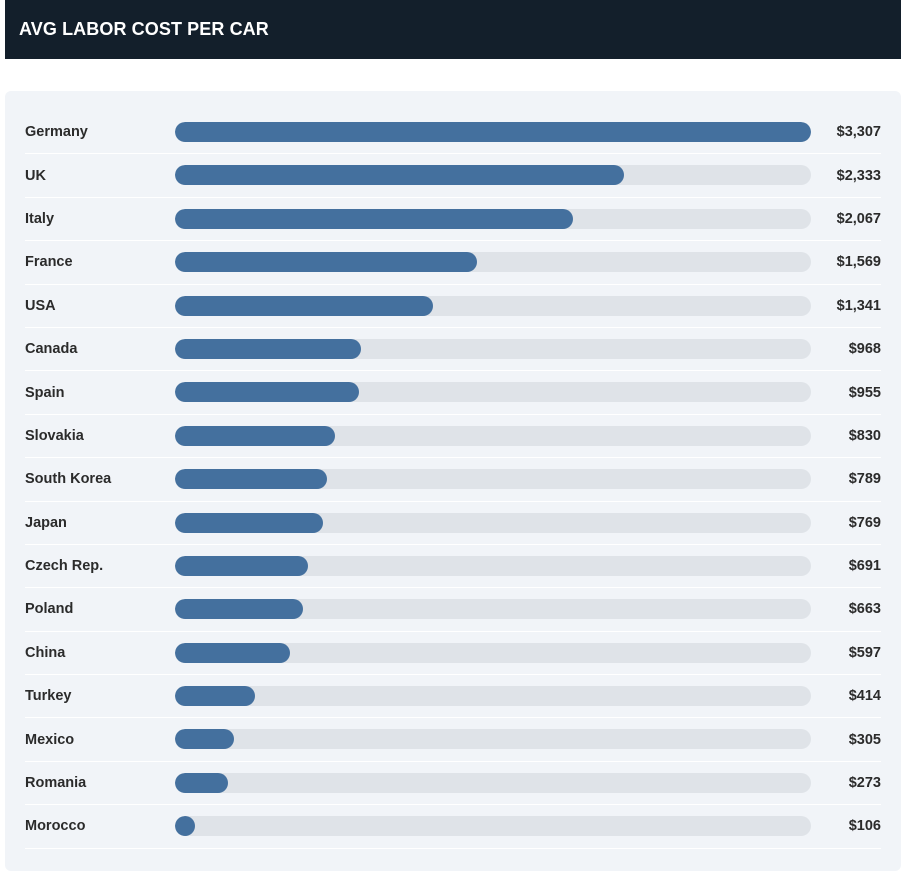  Describe the element at coordinates (864, 609) in the screenshot. I see `data-label: $663` at that location.